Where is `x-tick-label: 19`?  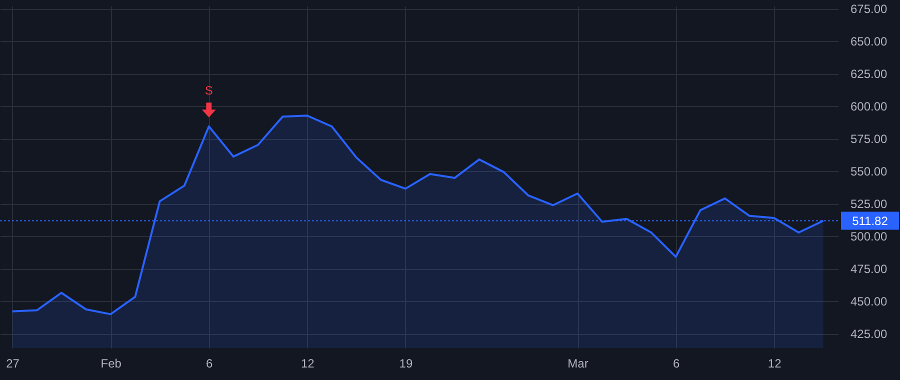
x-tick-label: 19 is located at coordinates (406, 363).